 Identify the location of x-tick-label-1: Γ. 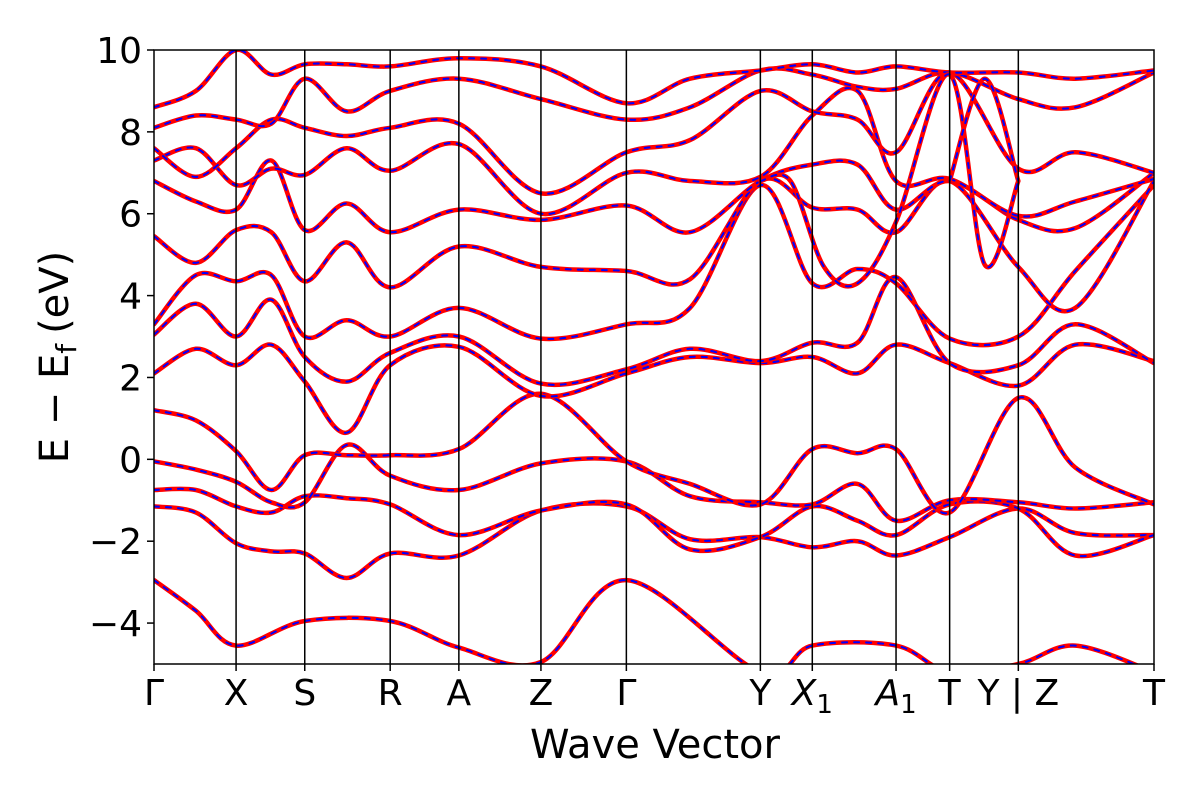
(154, 693).